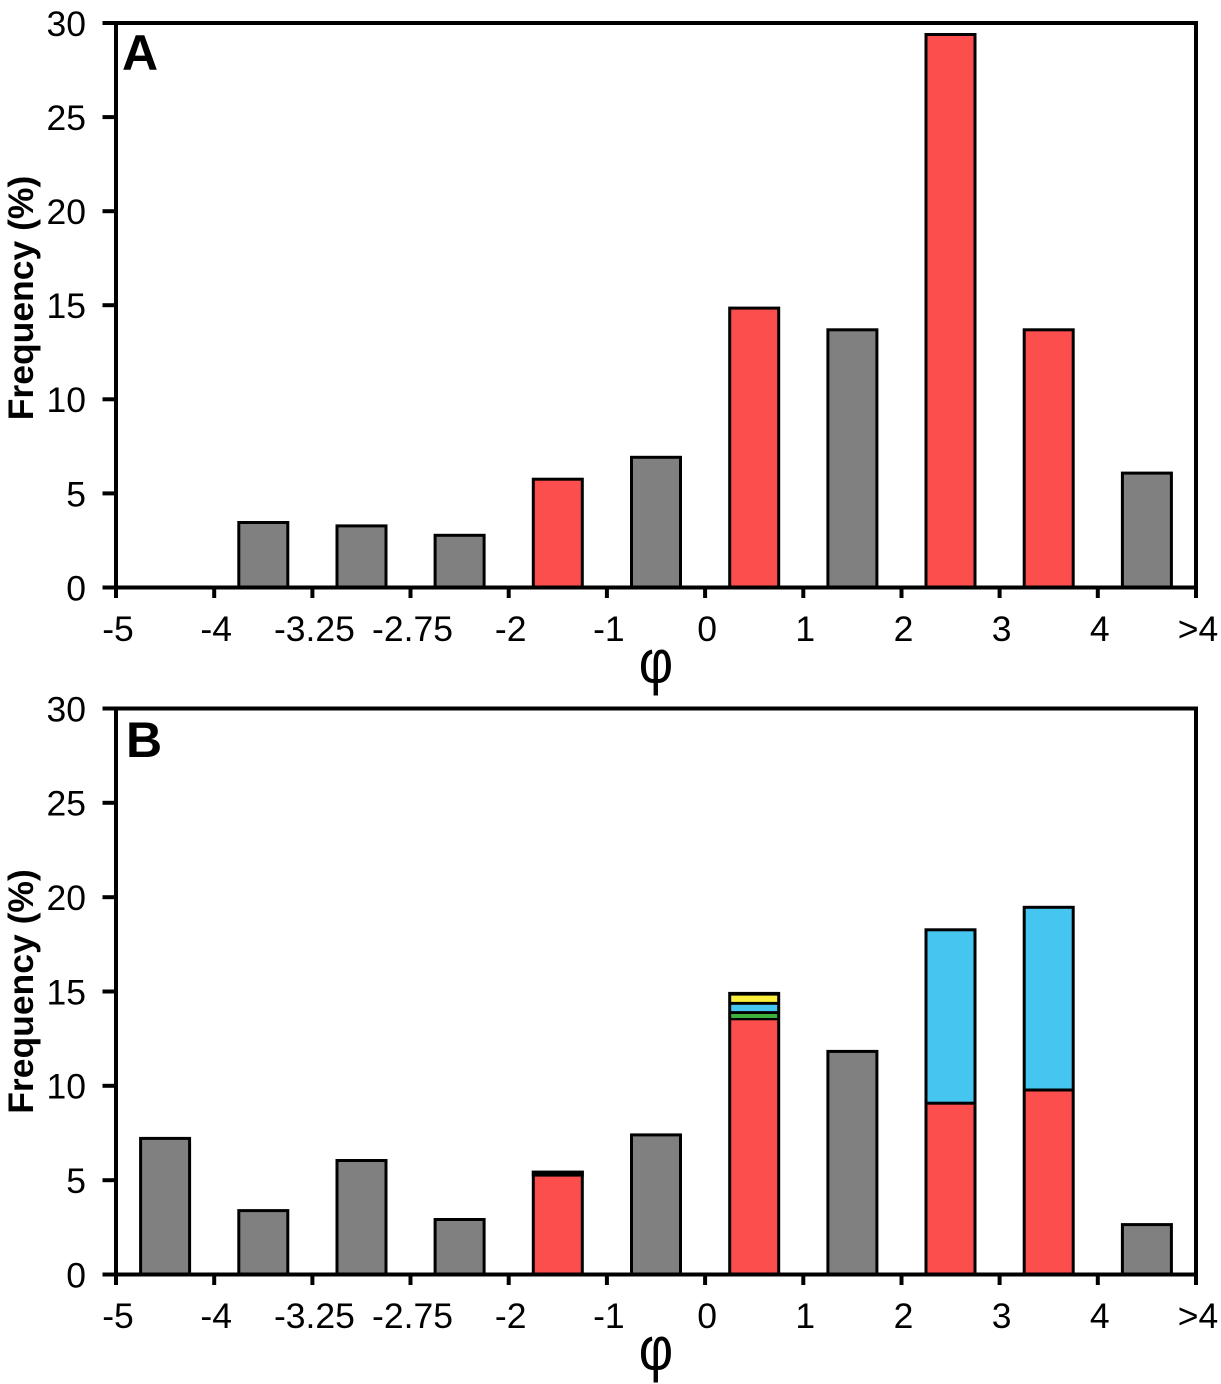 The width and height of the screenshot is (1221, 1384). I want to click on svg-text: A, so click(140, 53).